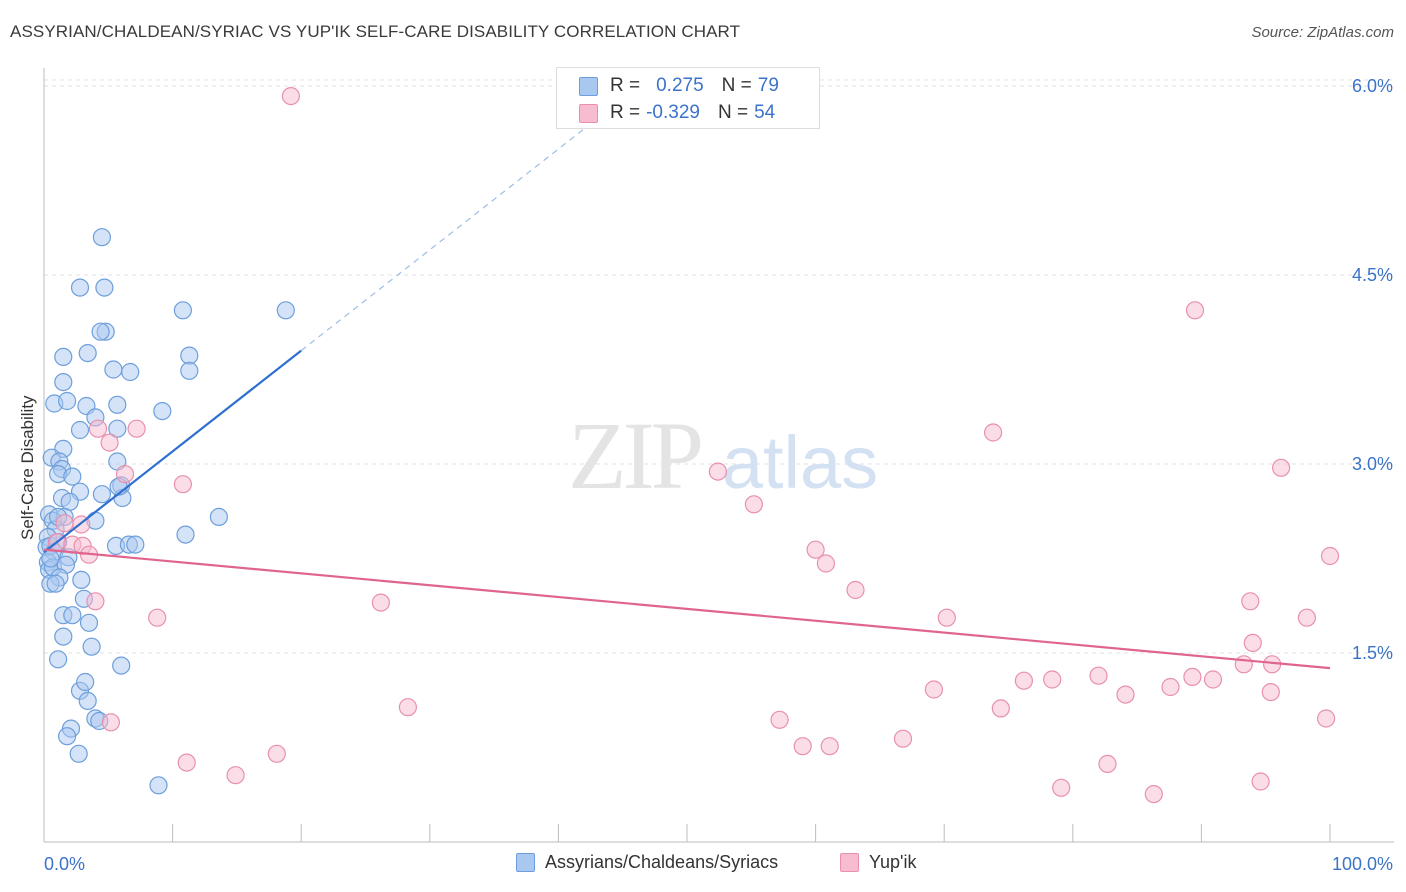  Describe the element at coordinates (166, 511) in the screenshot. I see `series-assyrians-points` at that location.